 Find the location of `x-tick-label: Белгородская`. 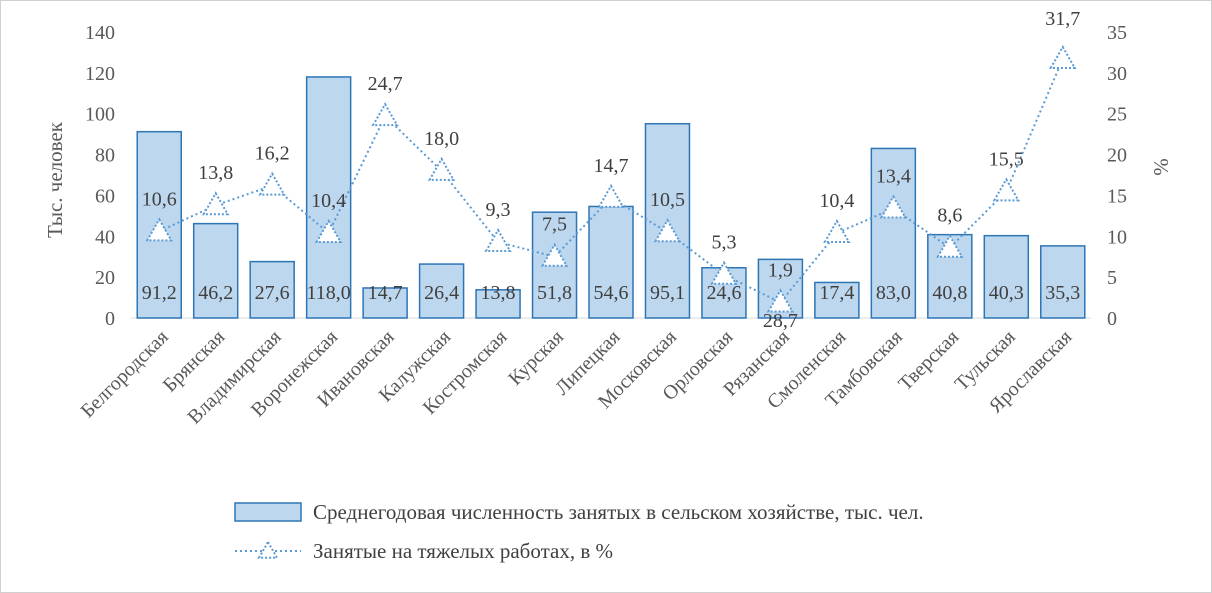

x-tick-label: Белгородская is located at coordinates (125, 374).